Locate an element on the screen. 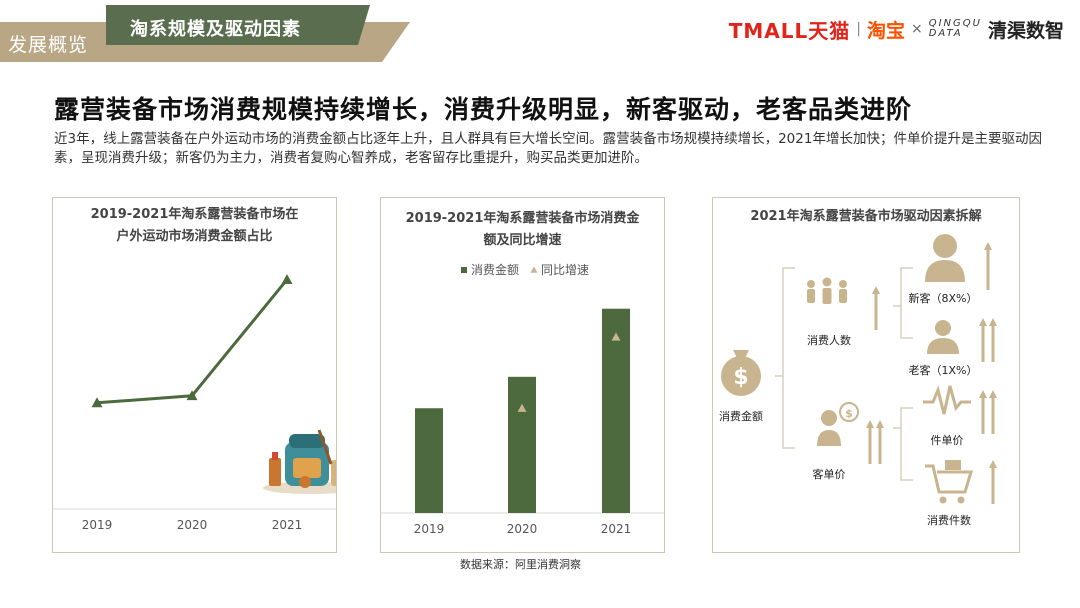 The image size is (1080, 608). diagram-connectors is located at coordinates (844, 374).